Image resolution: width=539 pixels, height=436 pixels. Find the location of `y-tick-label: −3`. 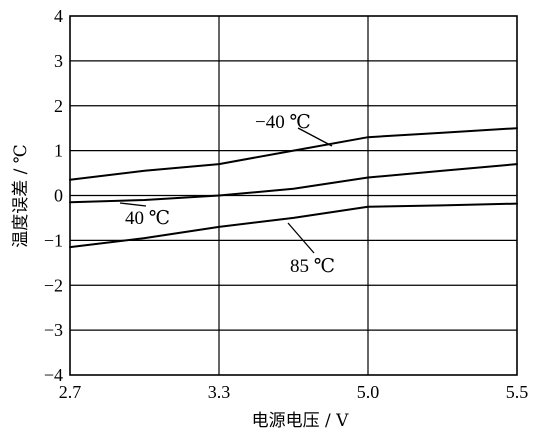

y-tick-label: −3 is located at coordinates (53, 330).